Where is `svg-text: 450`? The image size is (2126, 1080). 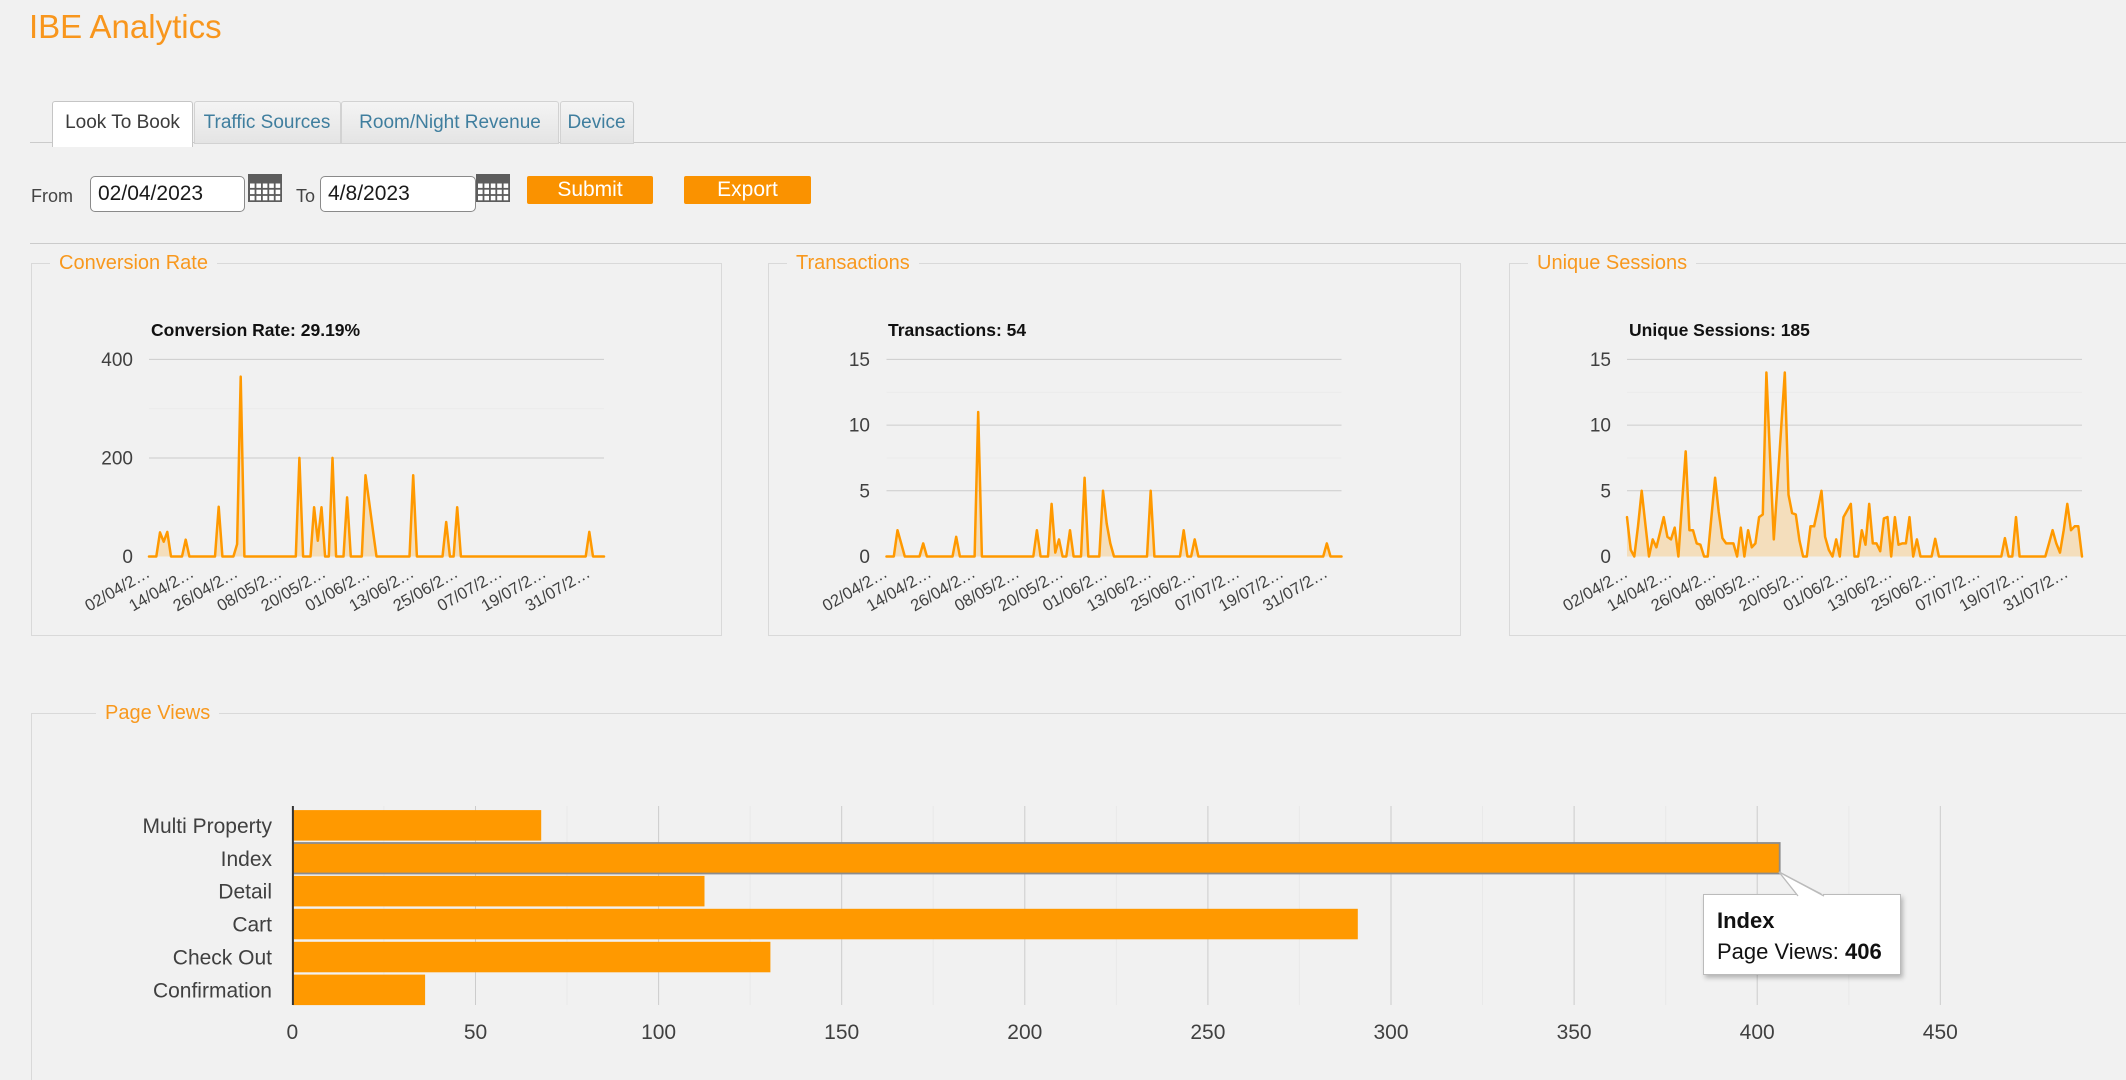 svg-text: 450 is located at coordinates (1940, 1032).